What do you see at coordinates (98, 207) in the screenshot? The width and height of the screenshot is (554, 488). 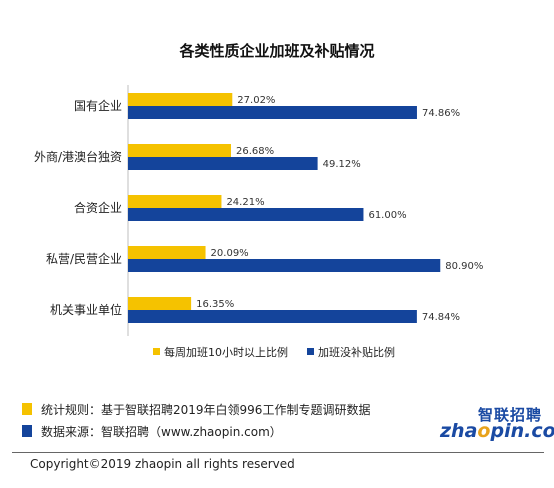 I see `category-label: 合资企业` at bounding box center [98, 207].